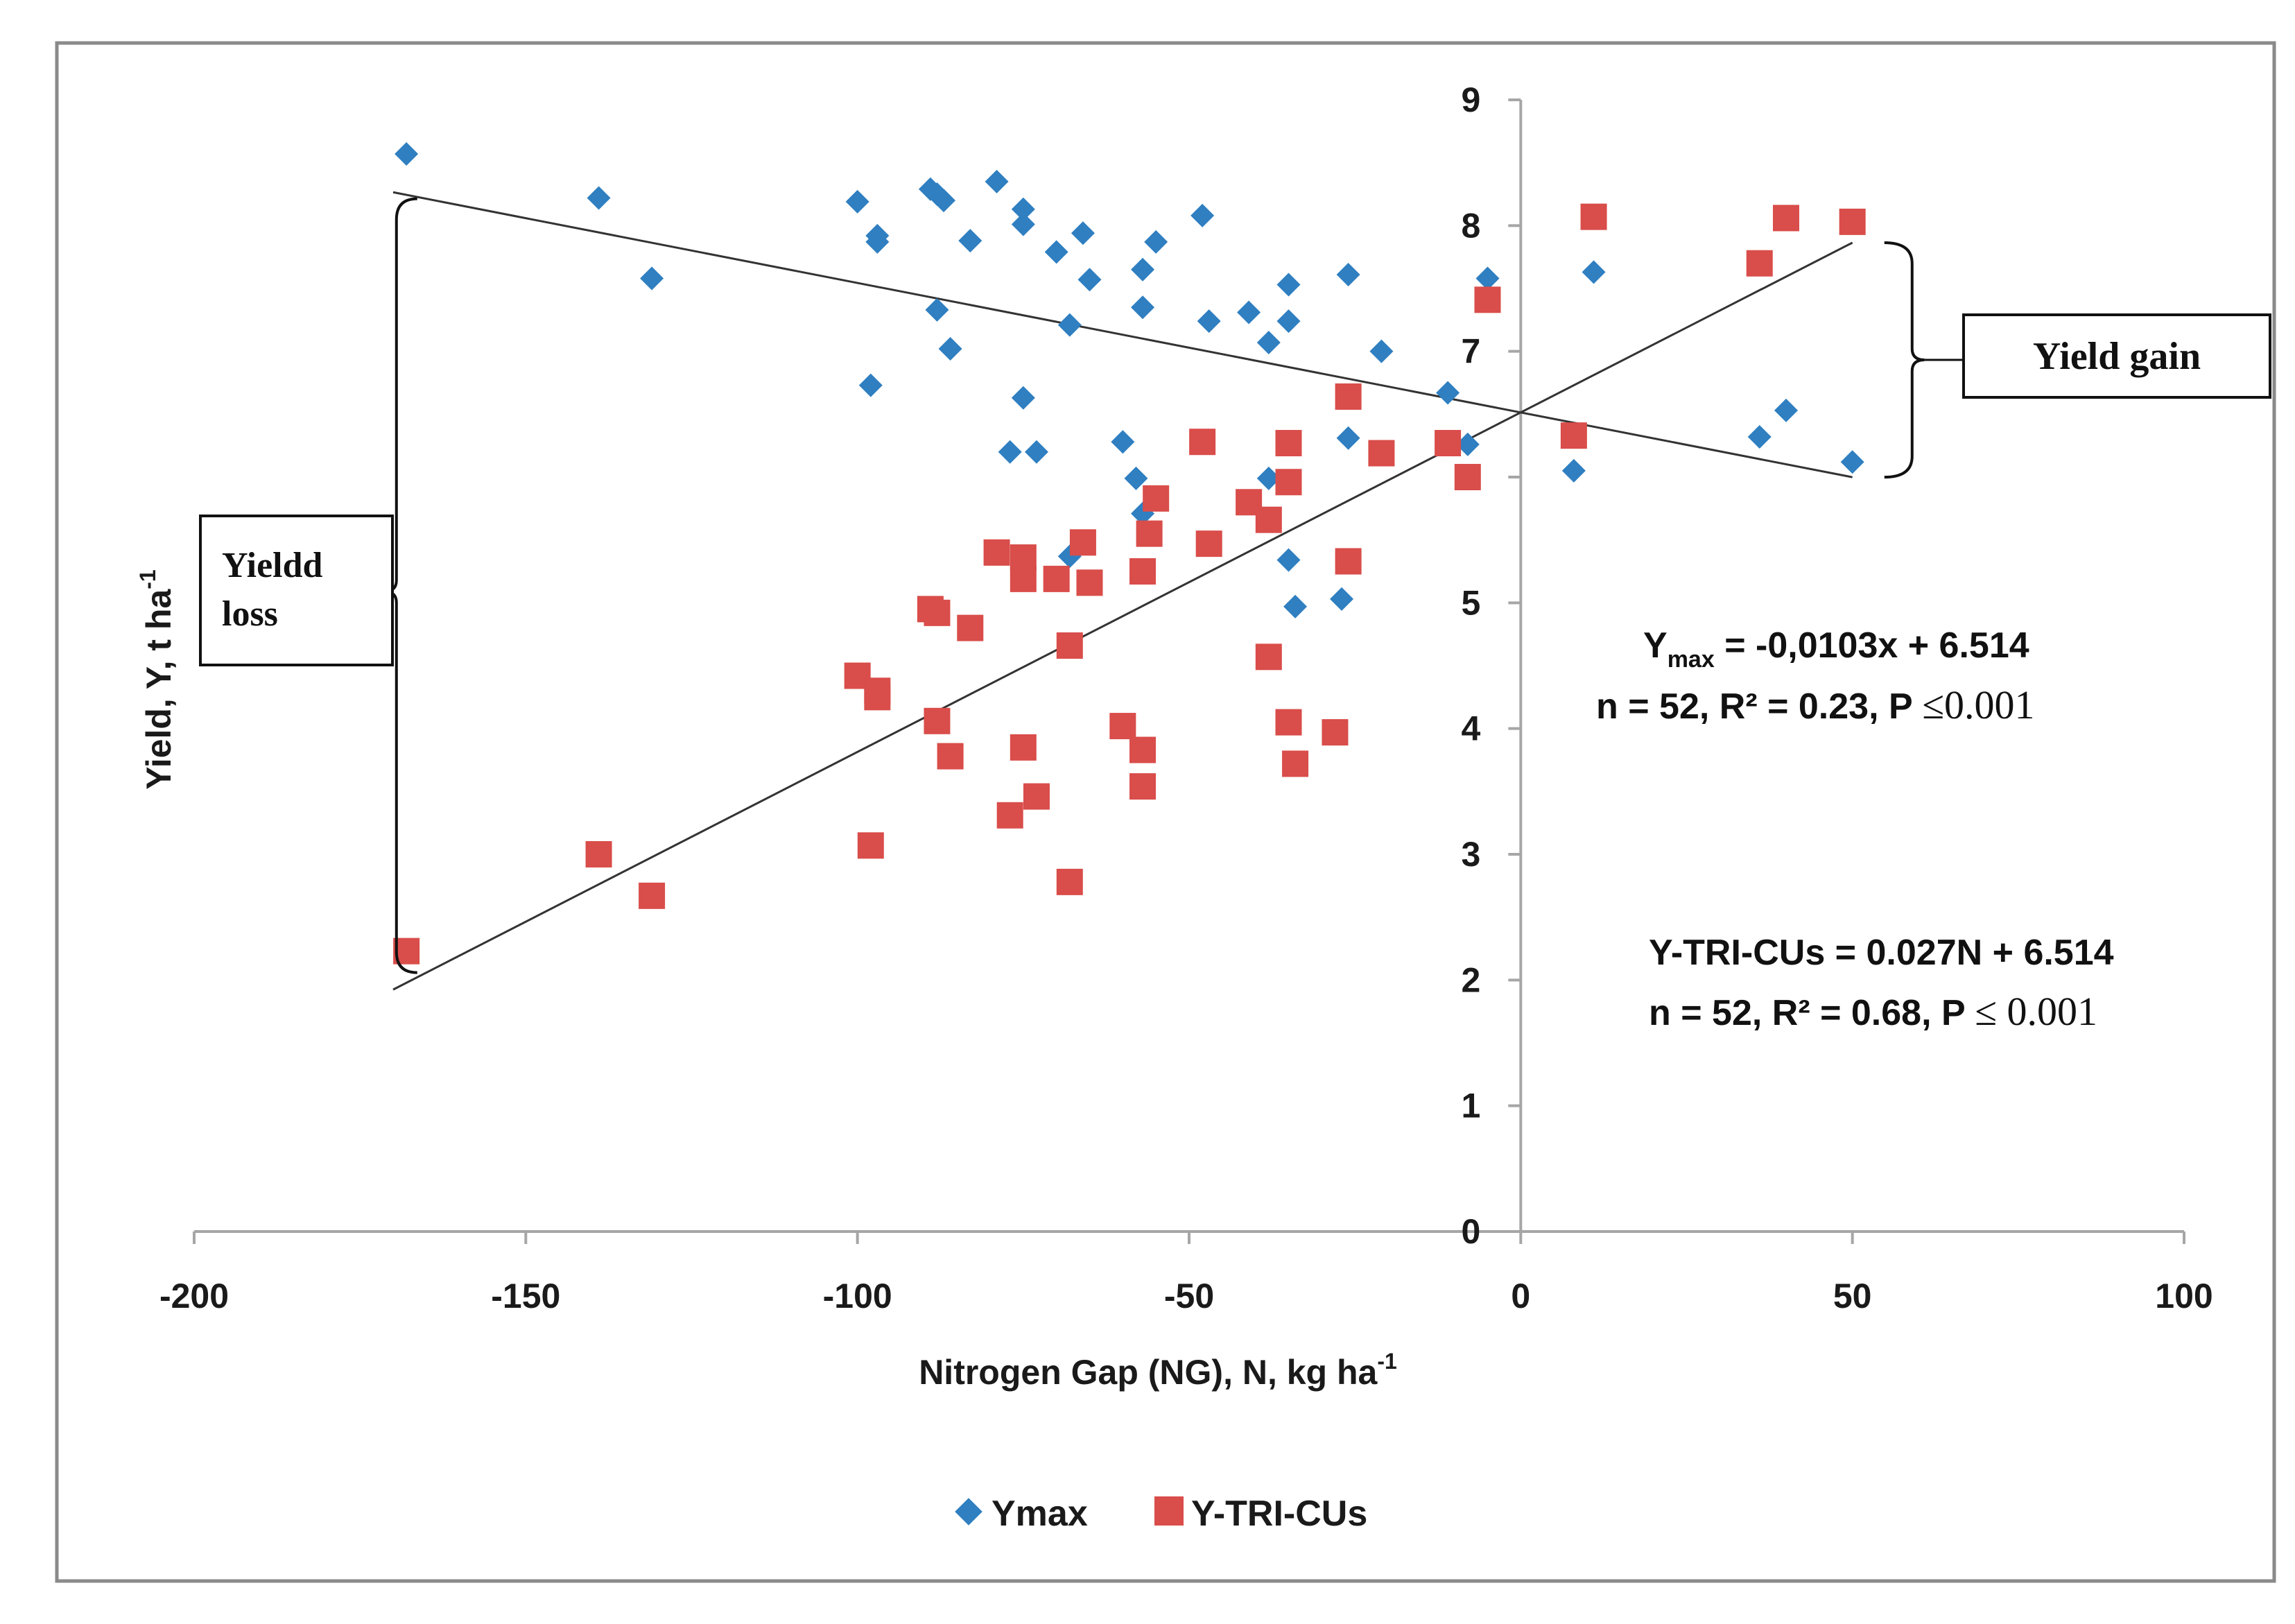 The image size is (2295, 1624). What do you see at coordinates (1472, 980) in the screenshot?
I see `y-tick-label: 2` at bounding box center [1472, 980].